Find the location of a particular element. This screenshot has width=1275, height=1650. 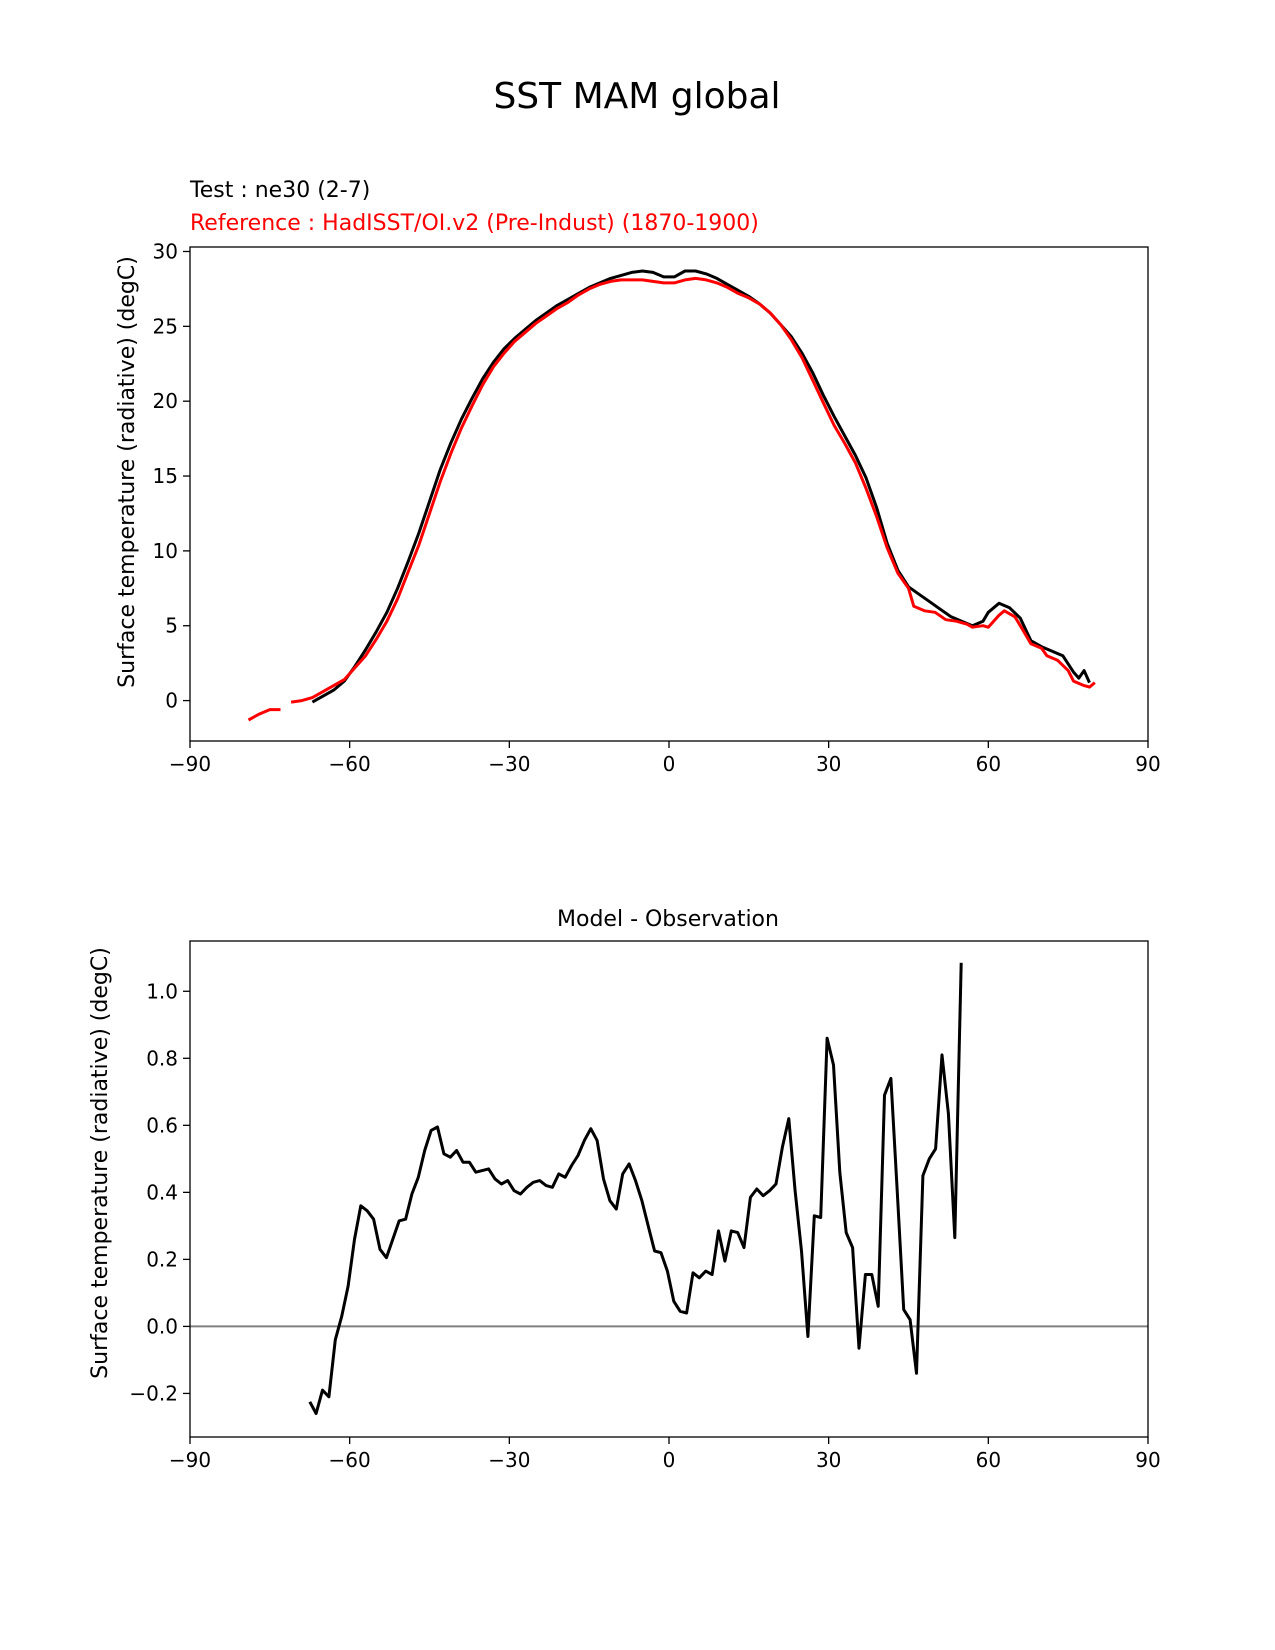

y-tick-label: 0.8 is located at coordinates (162, 1058).